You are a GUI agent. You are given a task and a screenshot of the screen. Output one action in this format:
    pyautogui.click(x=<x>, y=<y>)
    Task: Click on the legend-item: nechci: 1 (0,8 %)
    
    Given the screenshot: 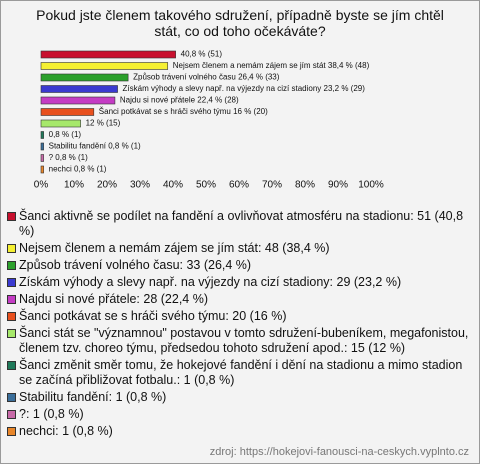 What is the action you would take?
    pyautogui.click(x=240, y=431)
    